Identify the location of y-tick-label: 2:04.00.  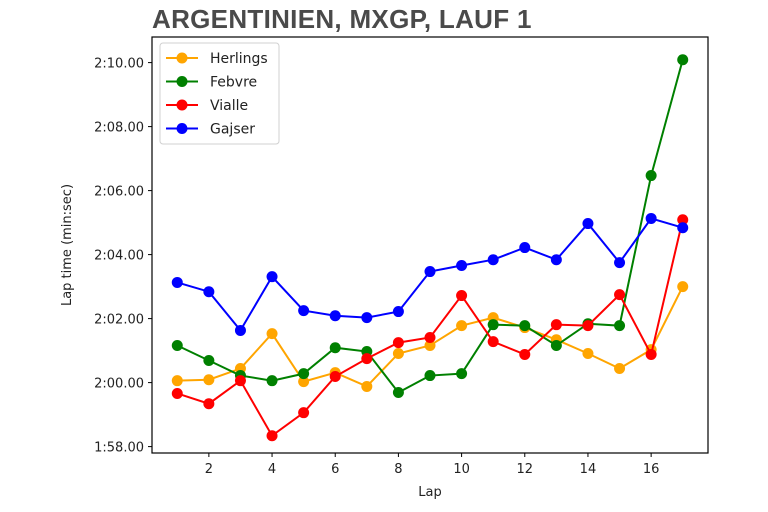
(119, 256).